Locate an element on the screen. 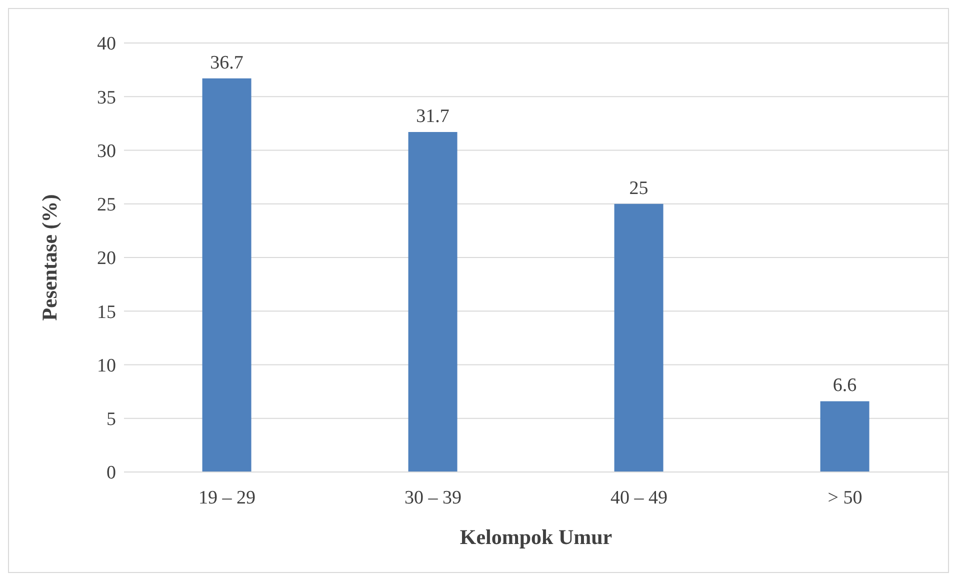  data-label: 31.7 is located at coordinates (433, 117).